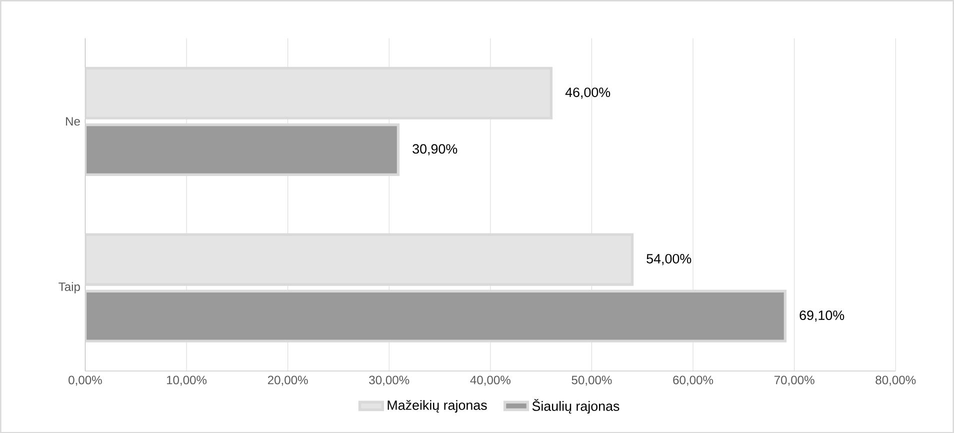 Image resolution: width=954 pixels, height=433 pixels. I want to click on x-tick-label: 40,00%, so click(490, 381).